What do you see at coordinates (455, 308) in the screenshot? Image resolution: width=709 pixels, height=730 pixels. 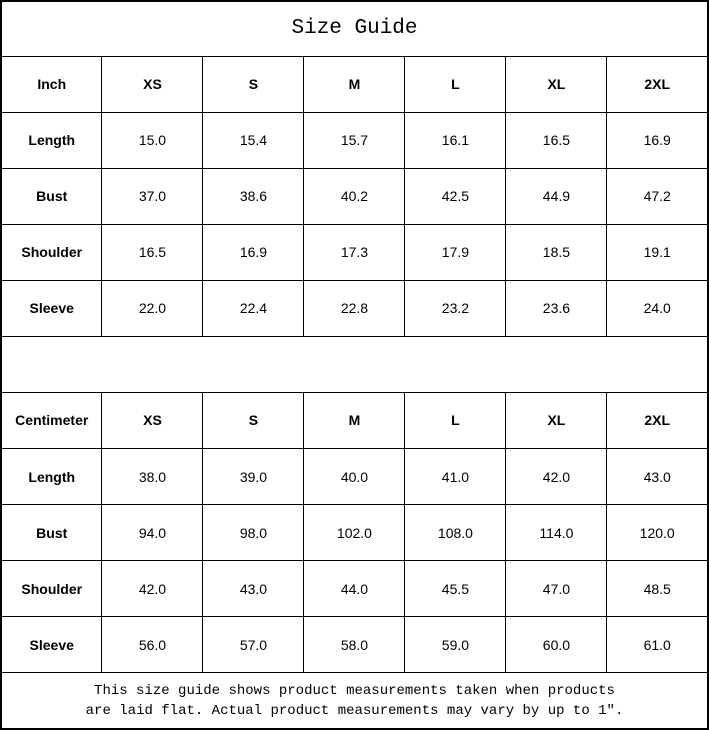 I see `measurement-value: 23.2` at bounding box center [455, 308].